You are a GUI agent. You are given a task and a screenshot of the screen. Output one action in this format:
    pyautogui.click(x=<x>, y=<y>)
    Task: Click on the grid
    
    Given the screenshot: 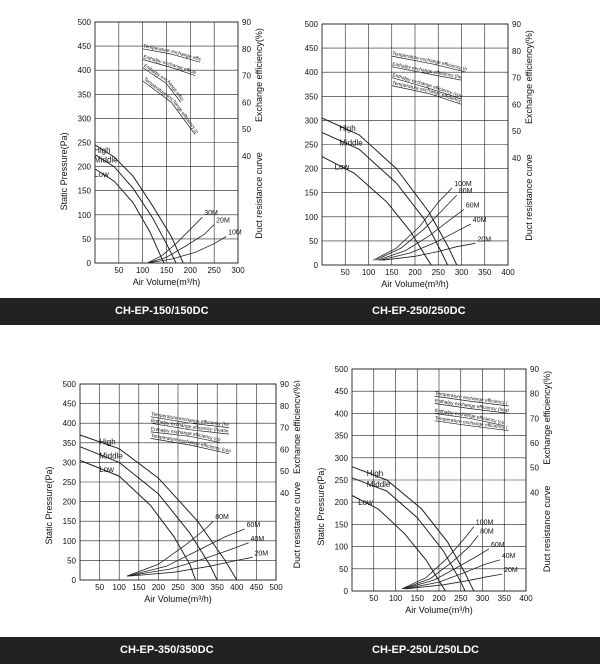 What is the action you would take?
    pyautogui.click(x=167, y=142)
    